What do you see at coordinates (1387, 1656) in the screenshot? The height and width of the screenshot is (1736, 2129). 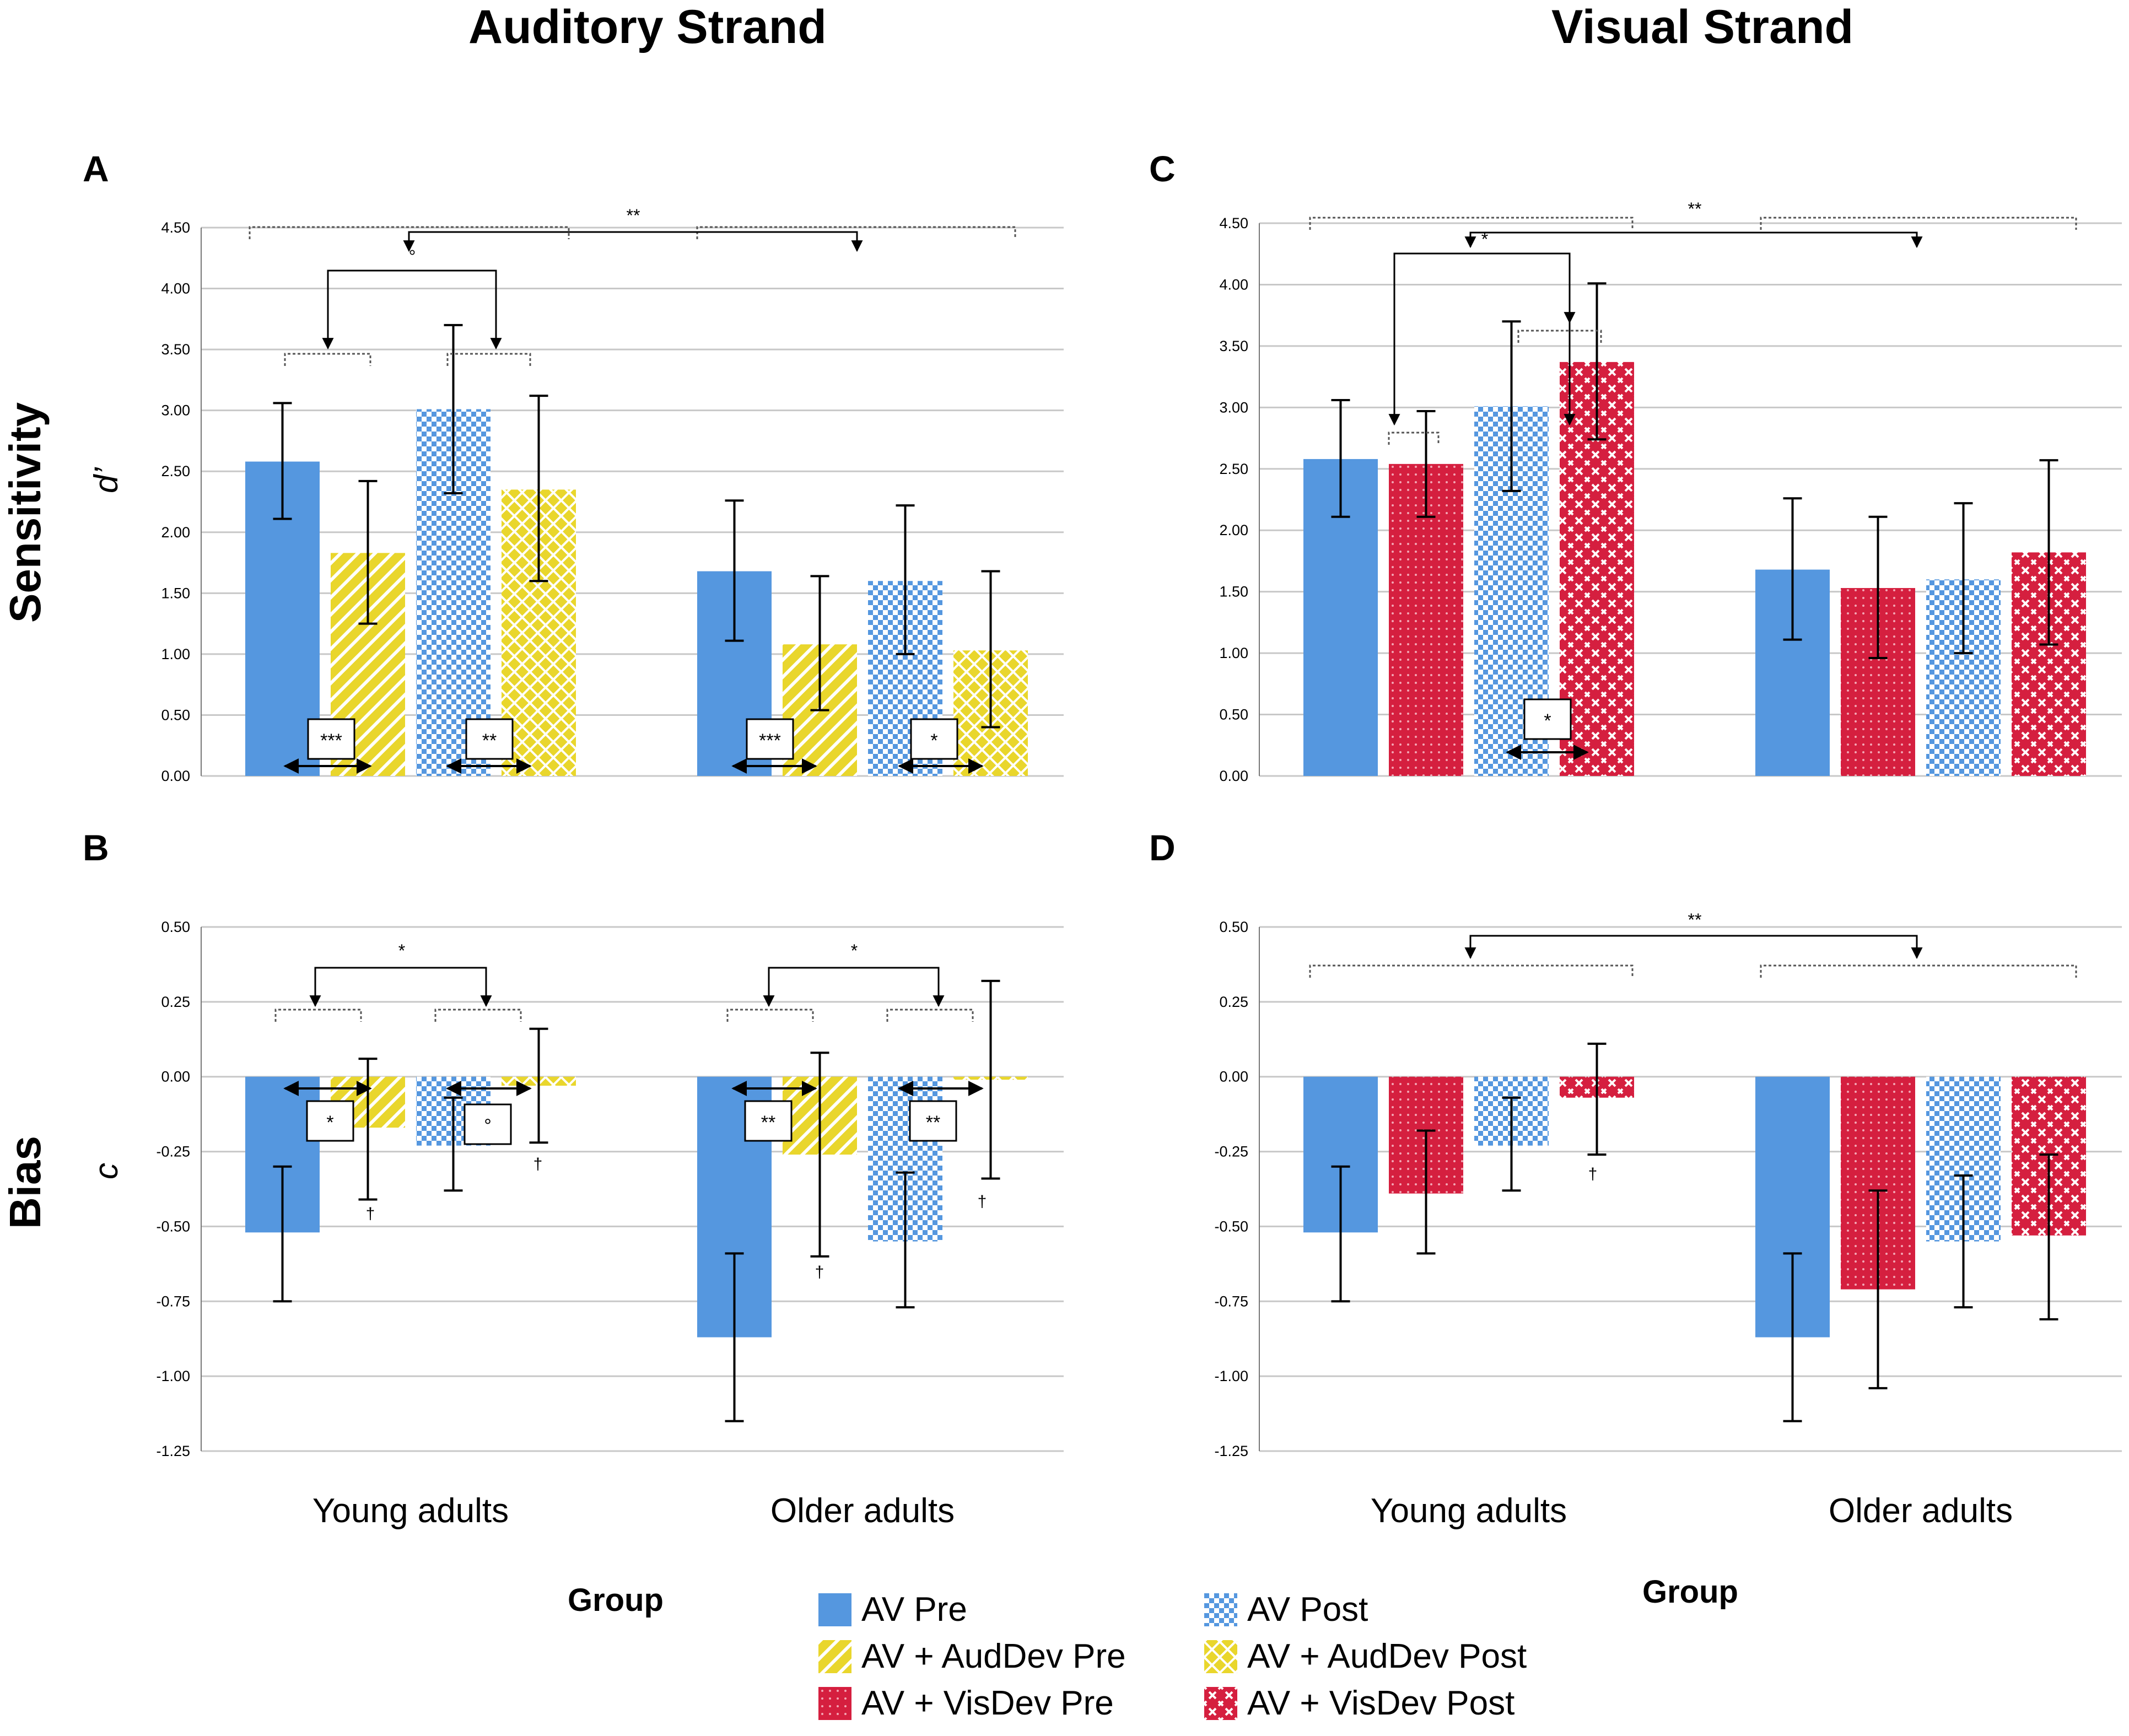 I see `legend-label: AV + AudDev Post` at bounding box center [1387, 1656].